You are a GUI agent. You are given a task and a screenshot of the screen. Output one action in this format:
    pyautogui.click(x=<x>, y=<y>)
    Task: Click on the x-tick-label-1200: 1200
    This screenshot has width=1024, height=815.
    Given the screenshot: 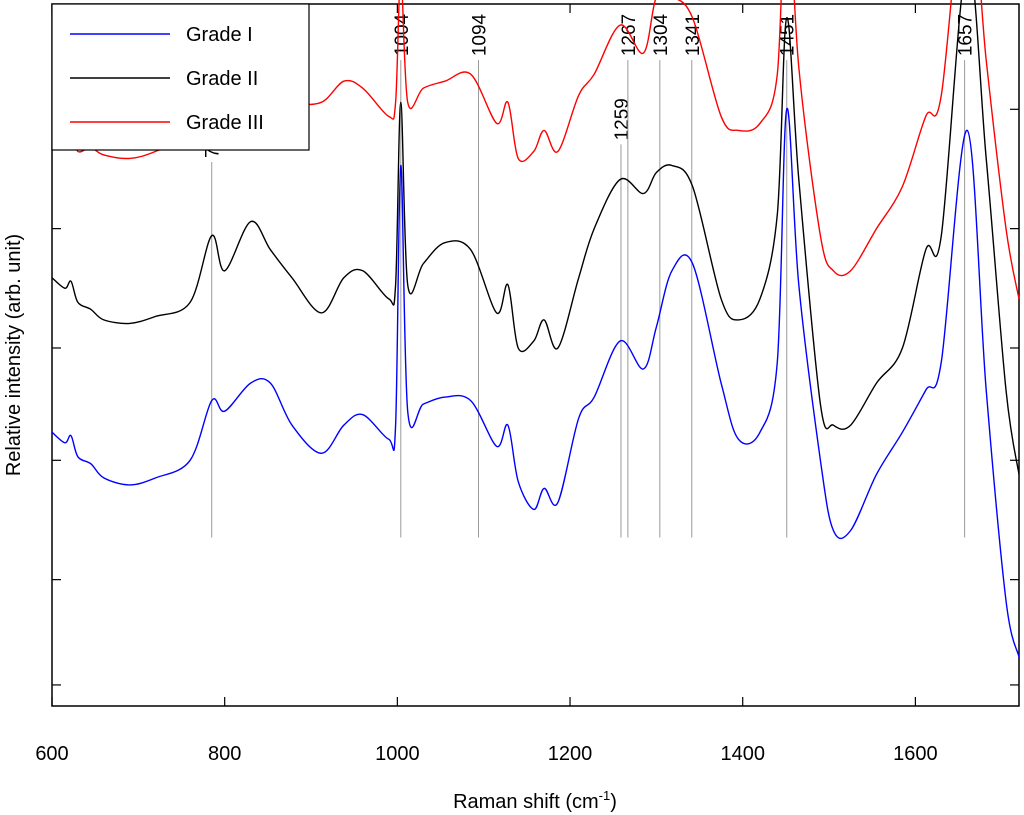 What is the action you would take?
    pyautogui.click(x=570, y=754)
    